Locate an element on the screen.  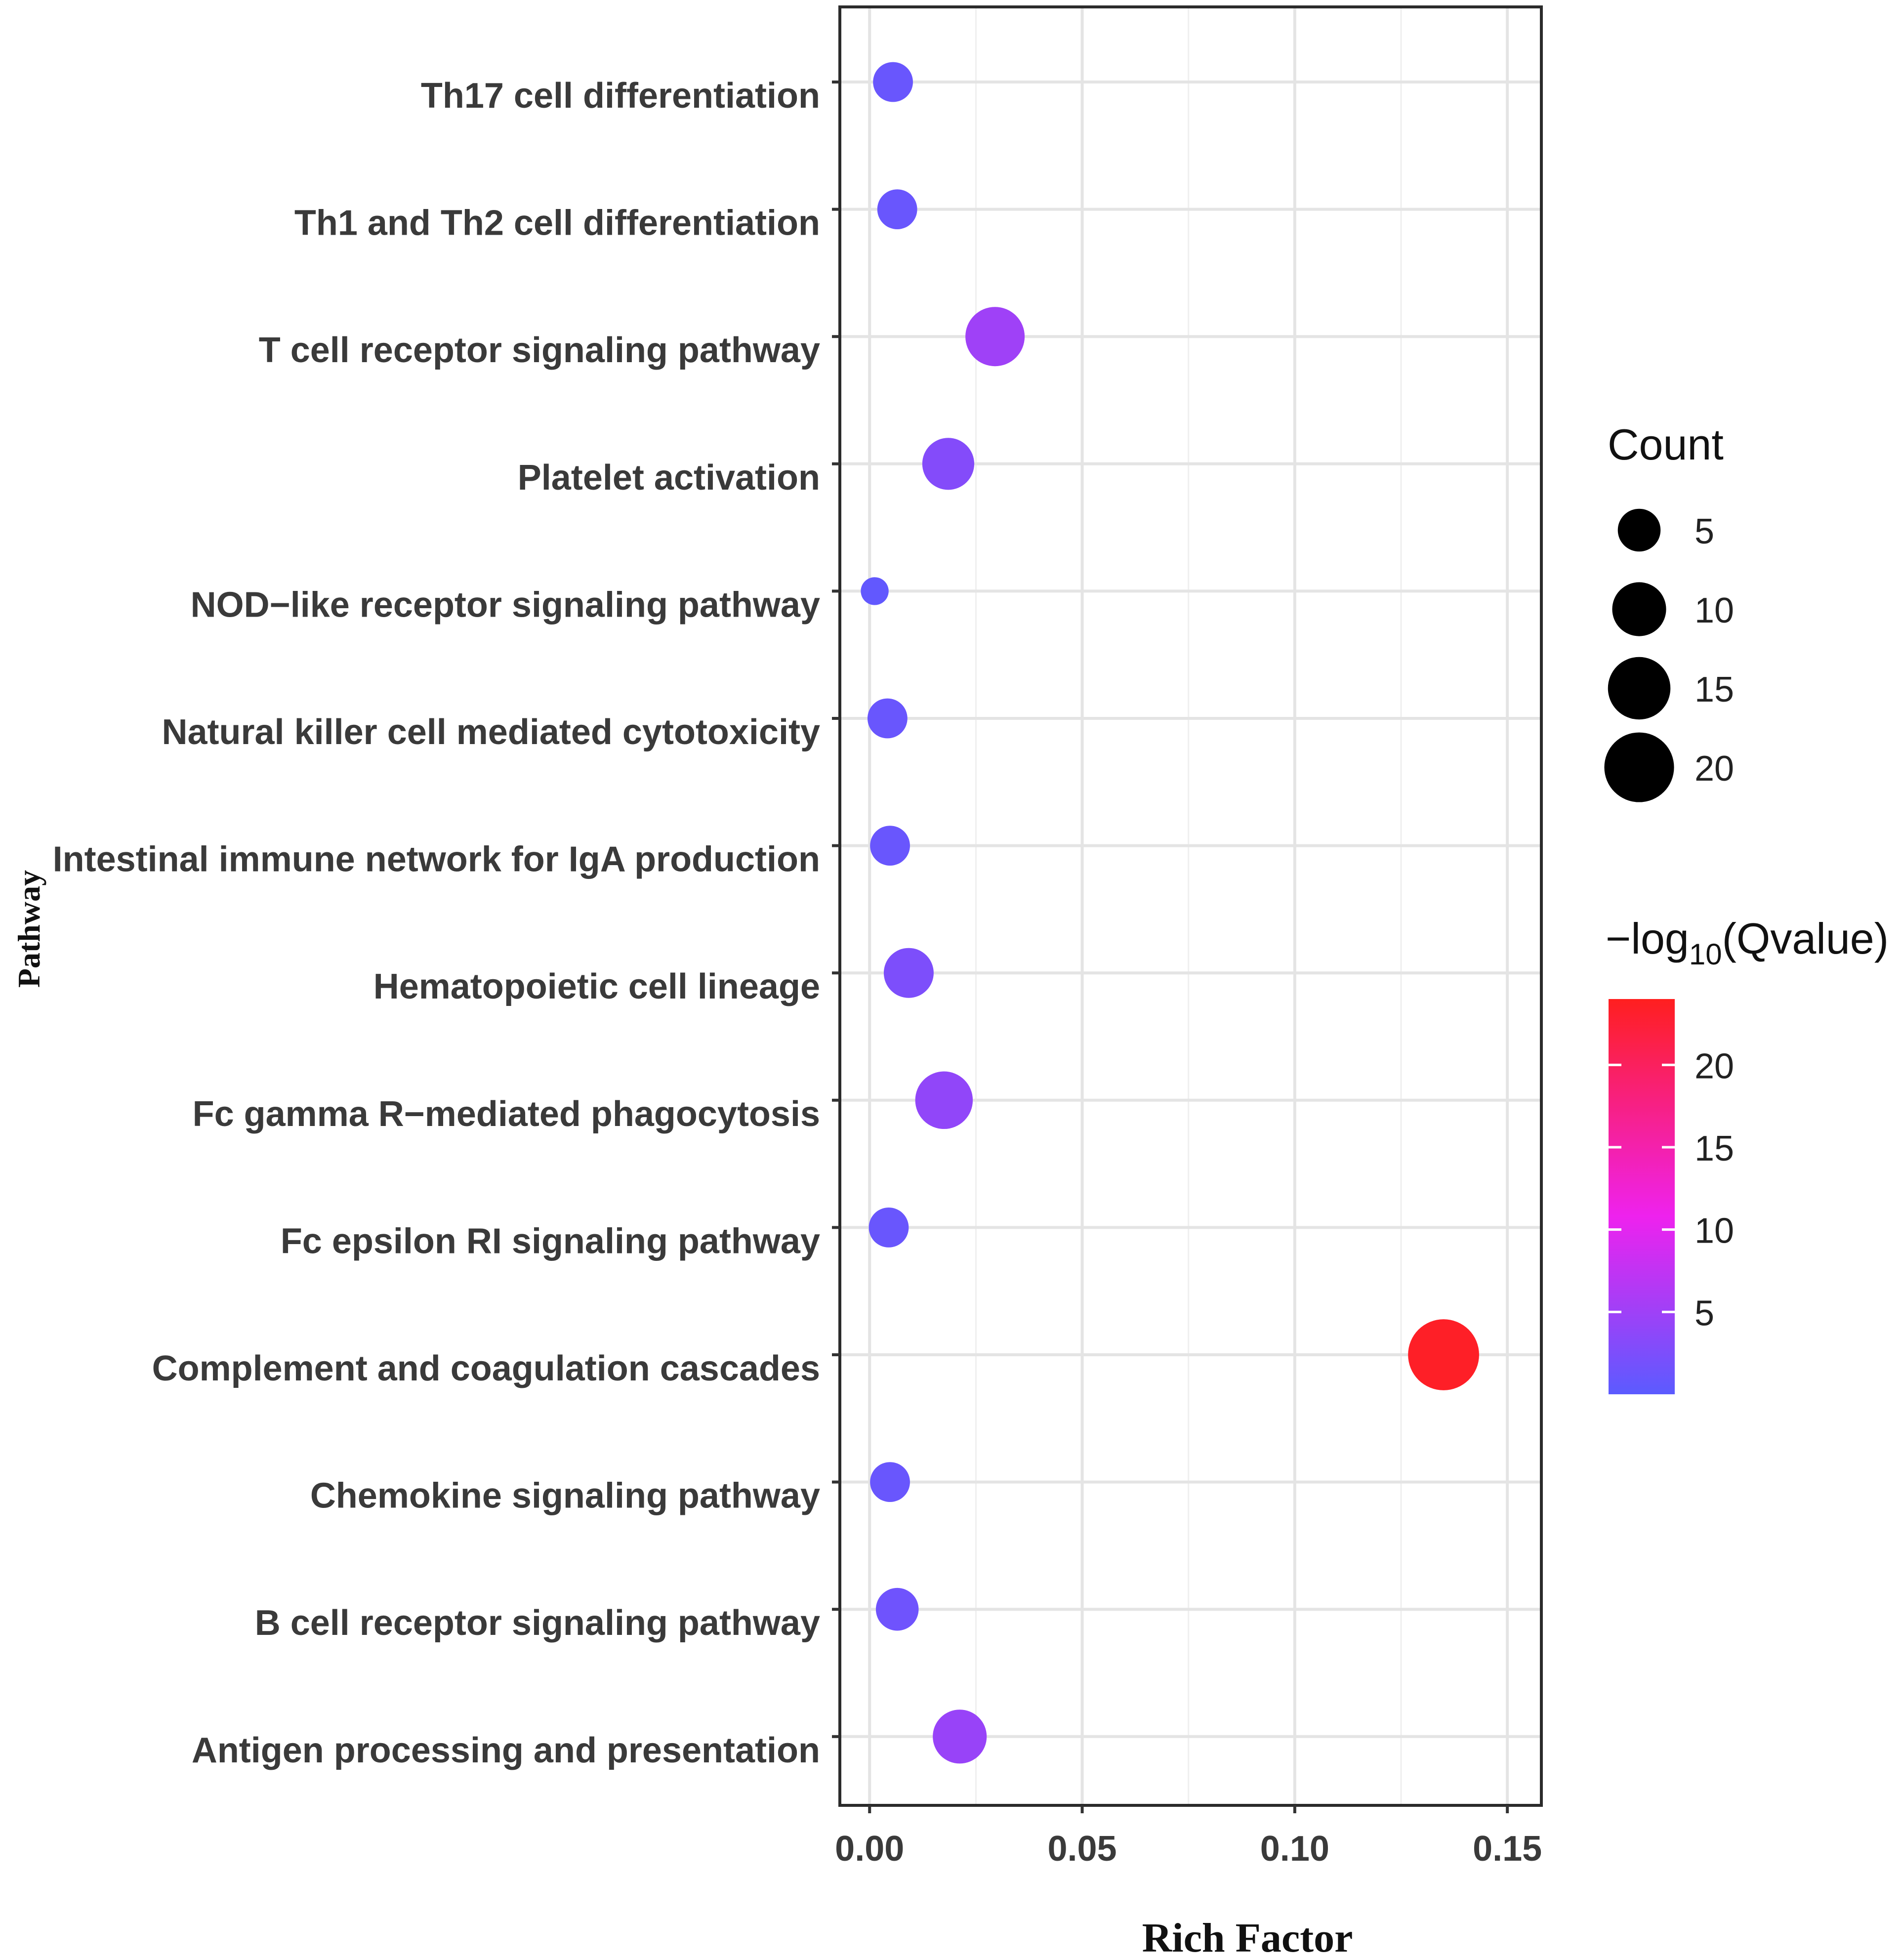
y-tick-label: Hematopoietic cell lineage is located at coordinates (596, 986).